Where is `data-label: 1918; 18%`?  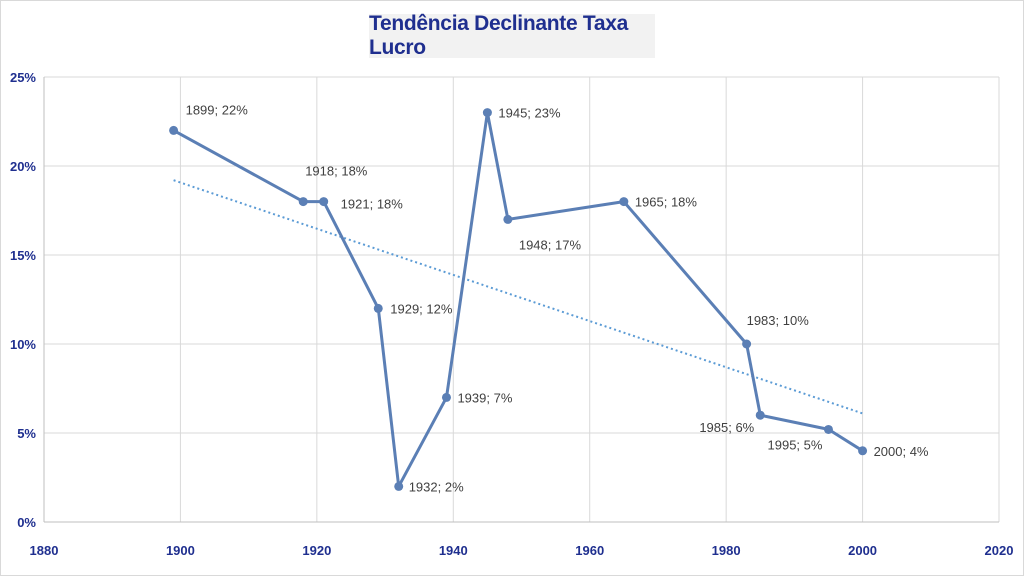 data-label: 1918; 18% is located at coordinates (336, 171).